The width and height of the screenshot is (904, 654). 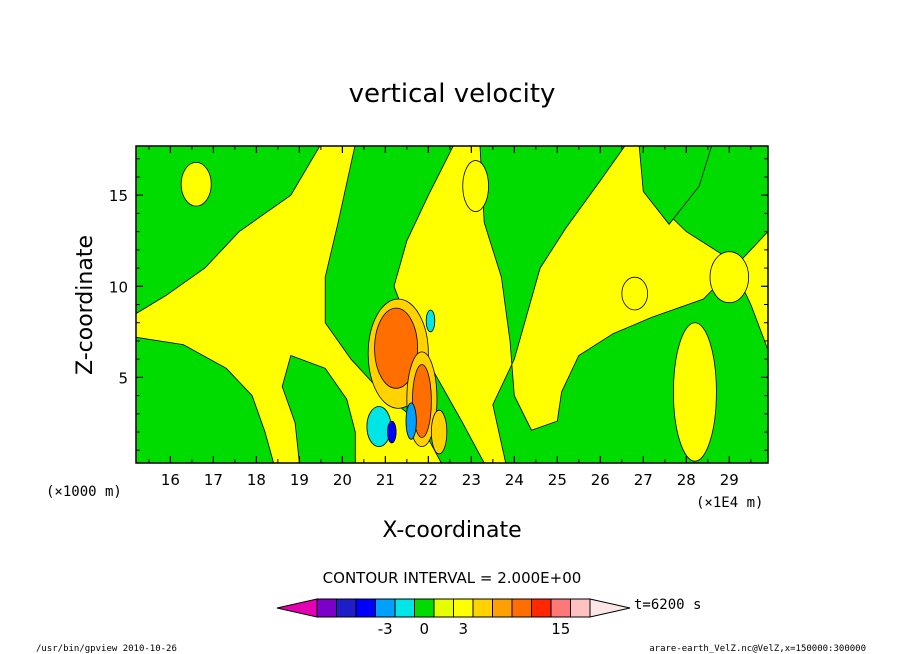 I want to click on colorbar: -3 0 3 15, so click(x=453, y=618).